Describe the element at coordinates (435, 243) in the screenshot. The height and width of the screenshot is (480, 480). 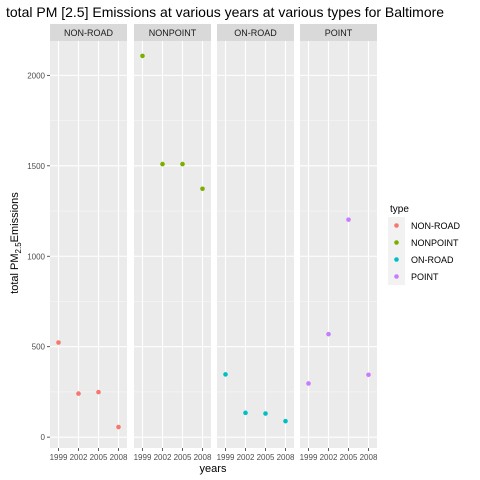
I see `legend-label: NONPOINT` at that location.